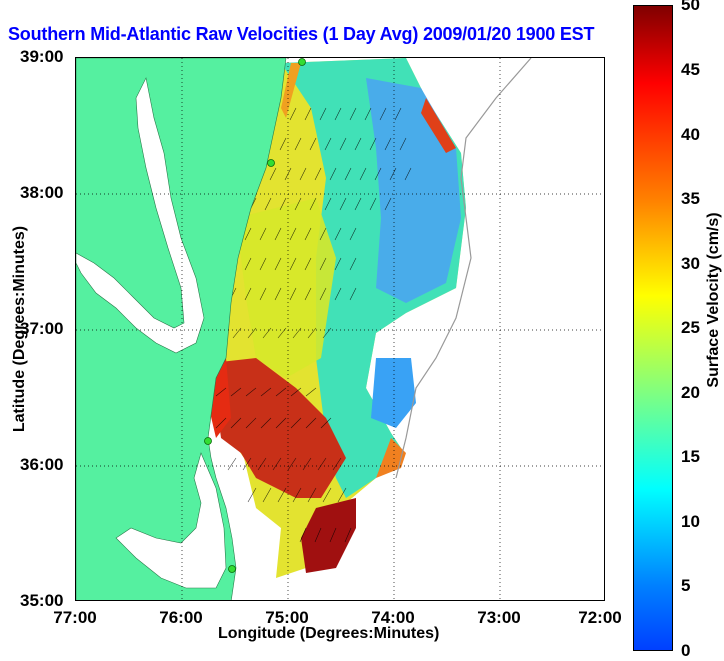  What do you see at coordinates (393, 617) in the screenshot?
I see `x-tick: 74:00` at bounding box center [393, 617].